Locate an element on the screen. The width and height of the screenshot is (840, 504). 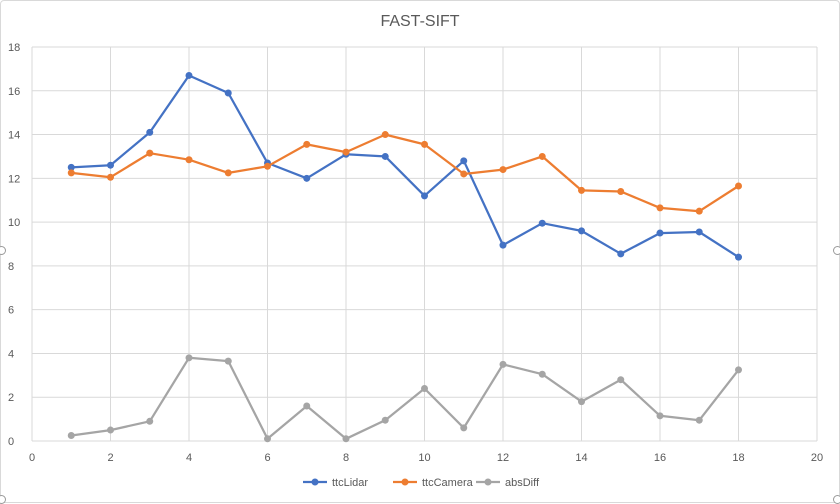
x-tick-label: 20 is located at coordinates (817, 458).